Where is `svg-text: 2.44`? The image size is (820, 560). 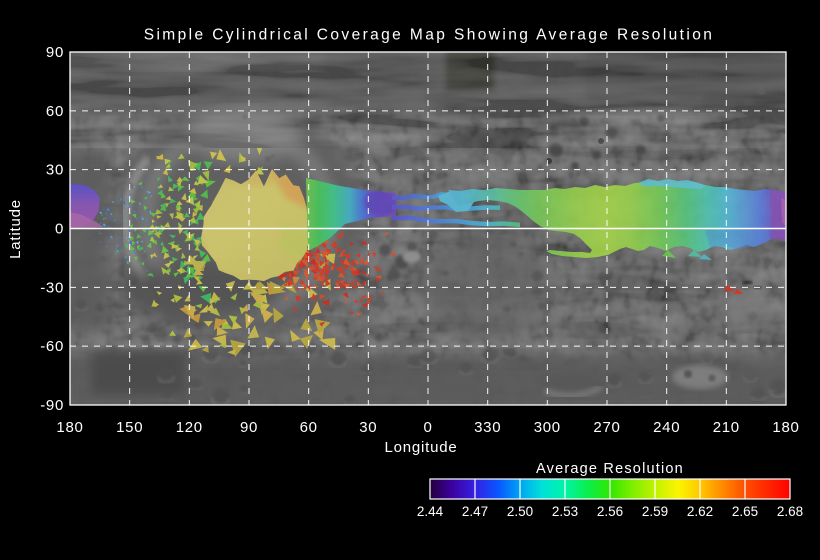
svg-text: 2.44 is located at coordinates (430, 511).